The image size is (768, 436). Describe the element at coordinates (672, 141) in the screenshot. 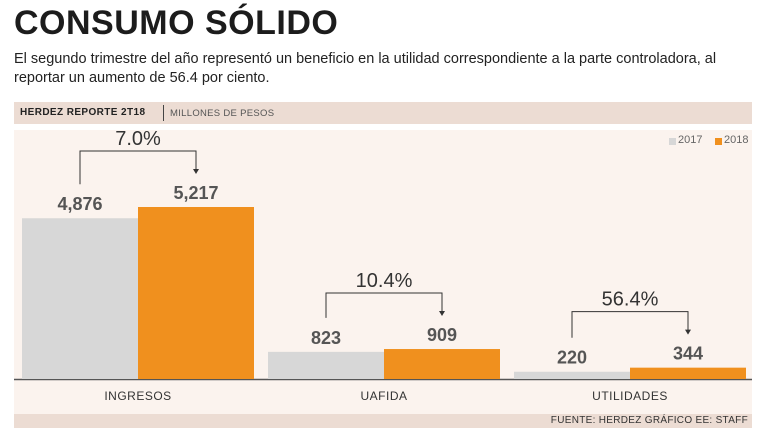

I see `legend-swatch-2017` at that location.